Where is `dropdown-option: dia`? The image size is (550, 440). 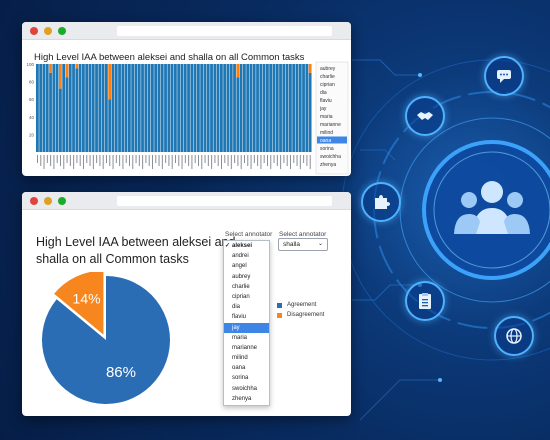 dropdown-option: dia is located at coordinates (246, 307).